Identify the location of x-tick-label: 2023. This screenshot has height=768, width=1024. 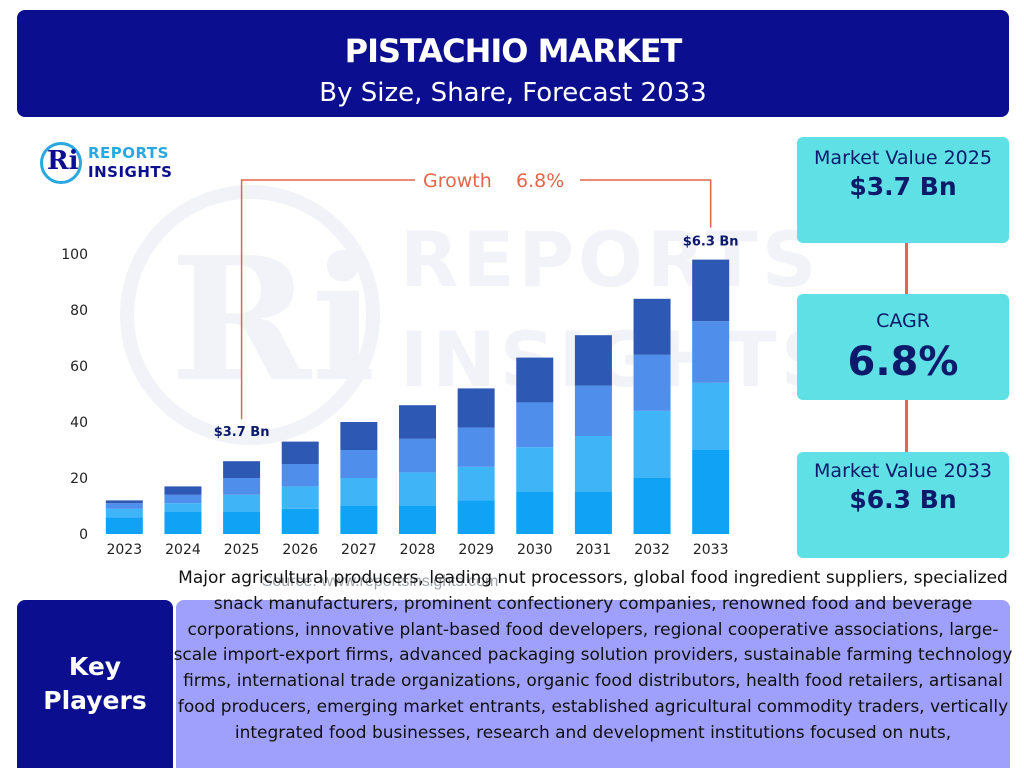
(124, 550).